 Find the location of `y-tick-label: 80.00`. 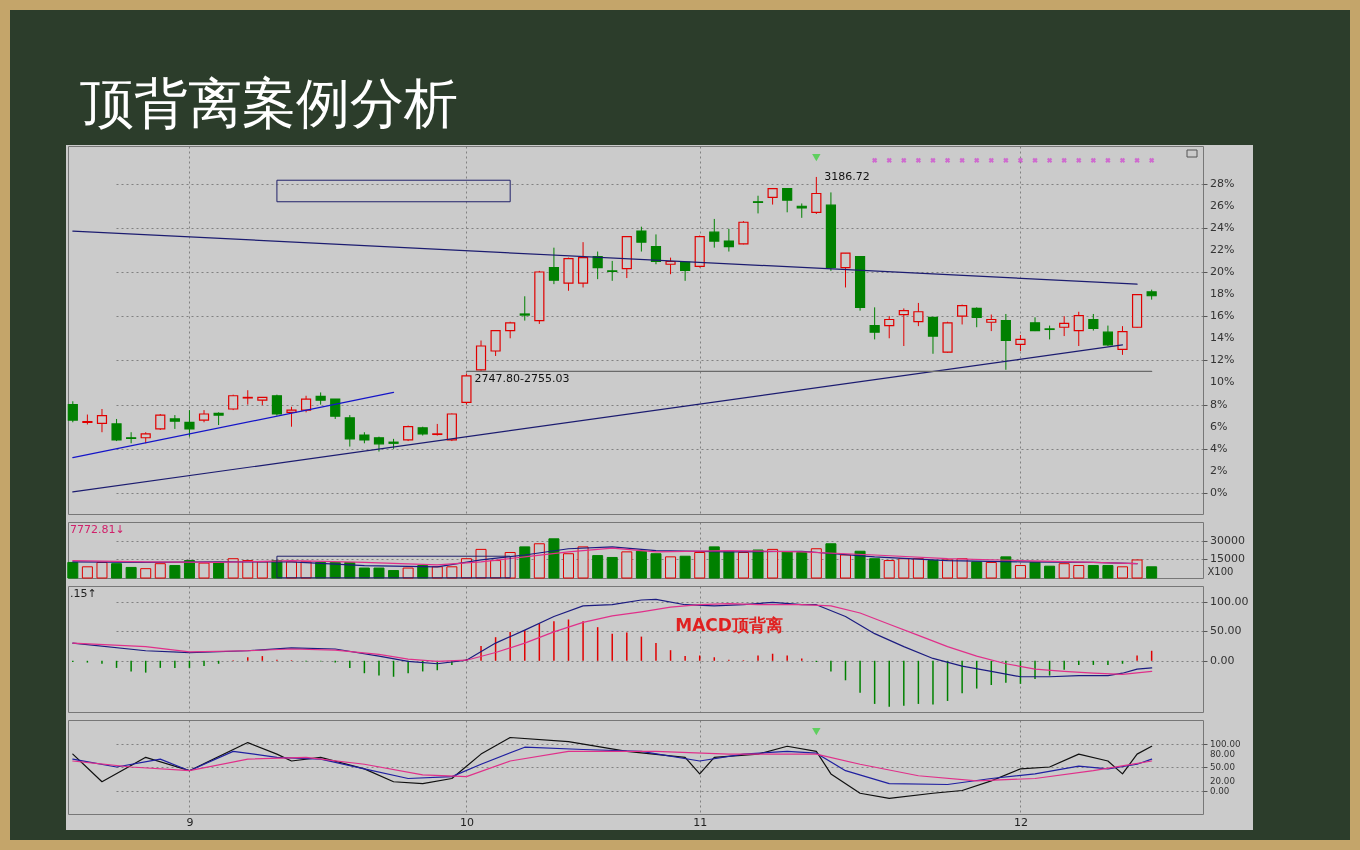

y-tick-label: 80.00 is located at coordinates (1222, 753).